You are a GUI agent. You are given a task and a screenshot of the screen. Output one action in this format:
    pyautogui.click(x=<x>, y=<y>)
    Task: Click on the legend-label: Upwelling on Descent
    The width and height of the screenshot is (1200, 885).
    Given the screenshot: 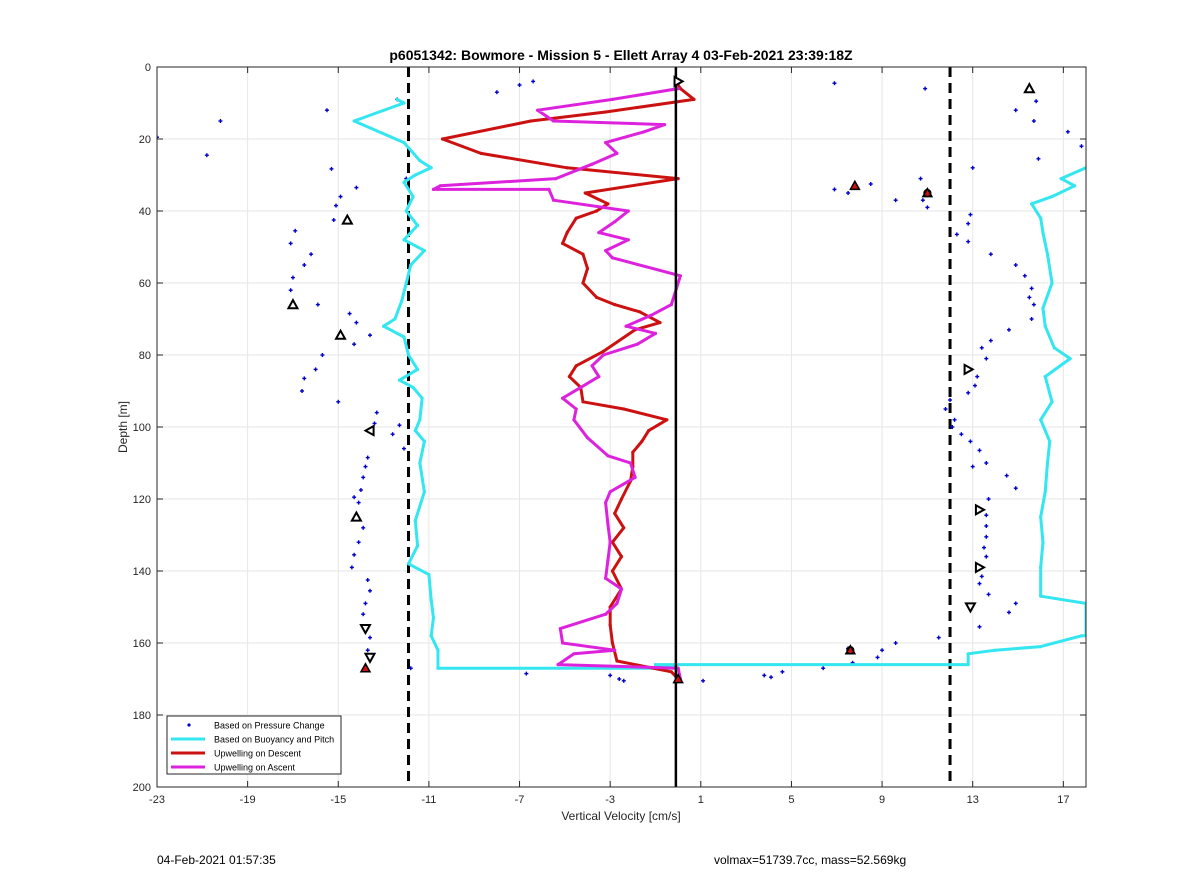 What is the action you would take?
    pyautogui.click(x=258, y=754)
    